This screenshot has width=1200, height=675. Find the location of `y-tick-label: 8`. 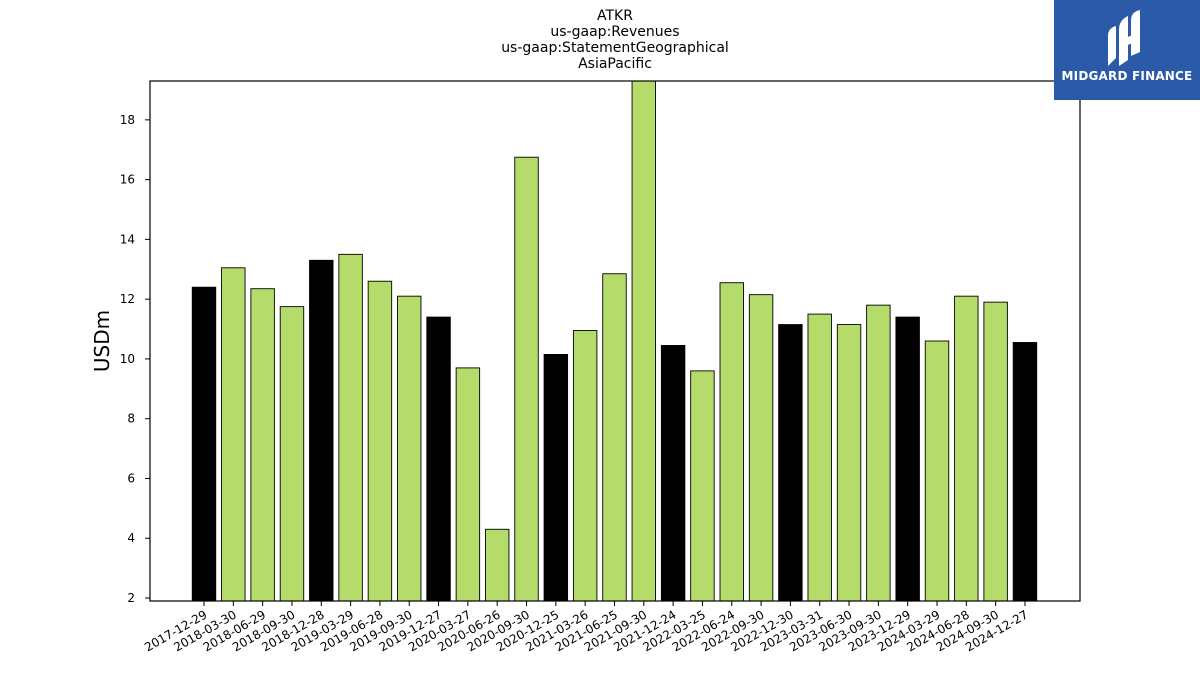

y-tick-label: 8 is located at coordinates (131, 419).